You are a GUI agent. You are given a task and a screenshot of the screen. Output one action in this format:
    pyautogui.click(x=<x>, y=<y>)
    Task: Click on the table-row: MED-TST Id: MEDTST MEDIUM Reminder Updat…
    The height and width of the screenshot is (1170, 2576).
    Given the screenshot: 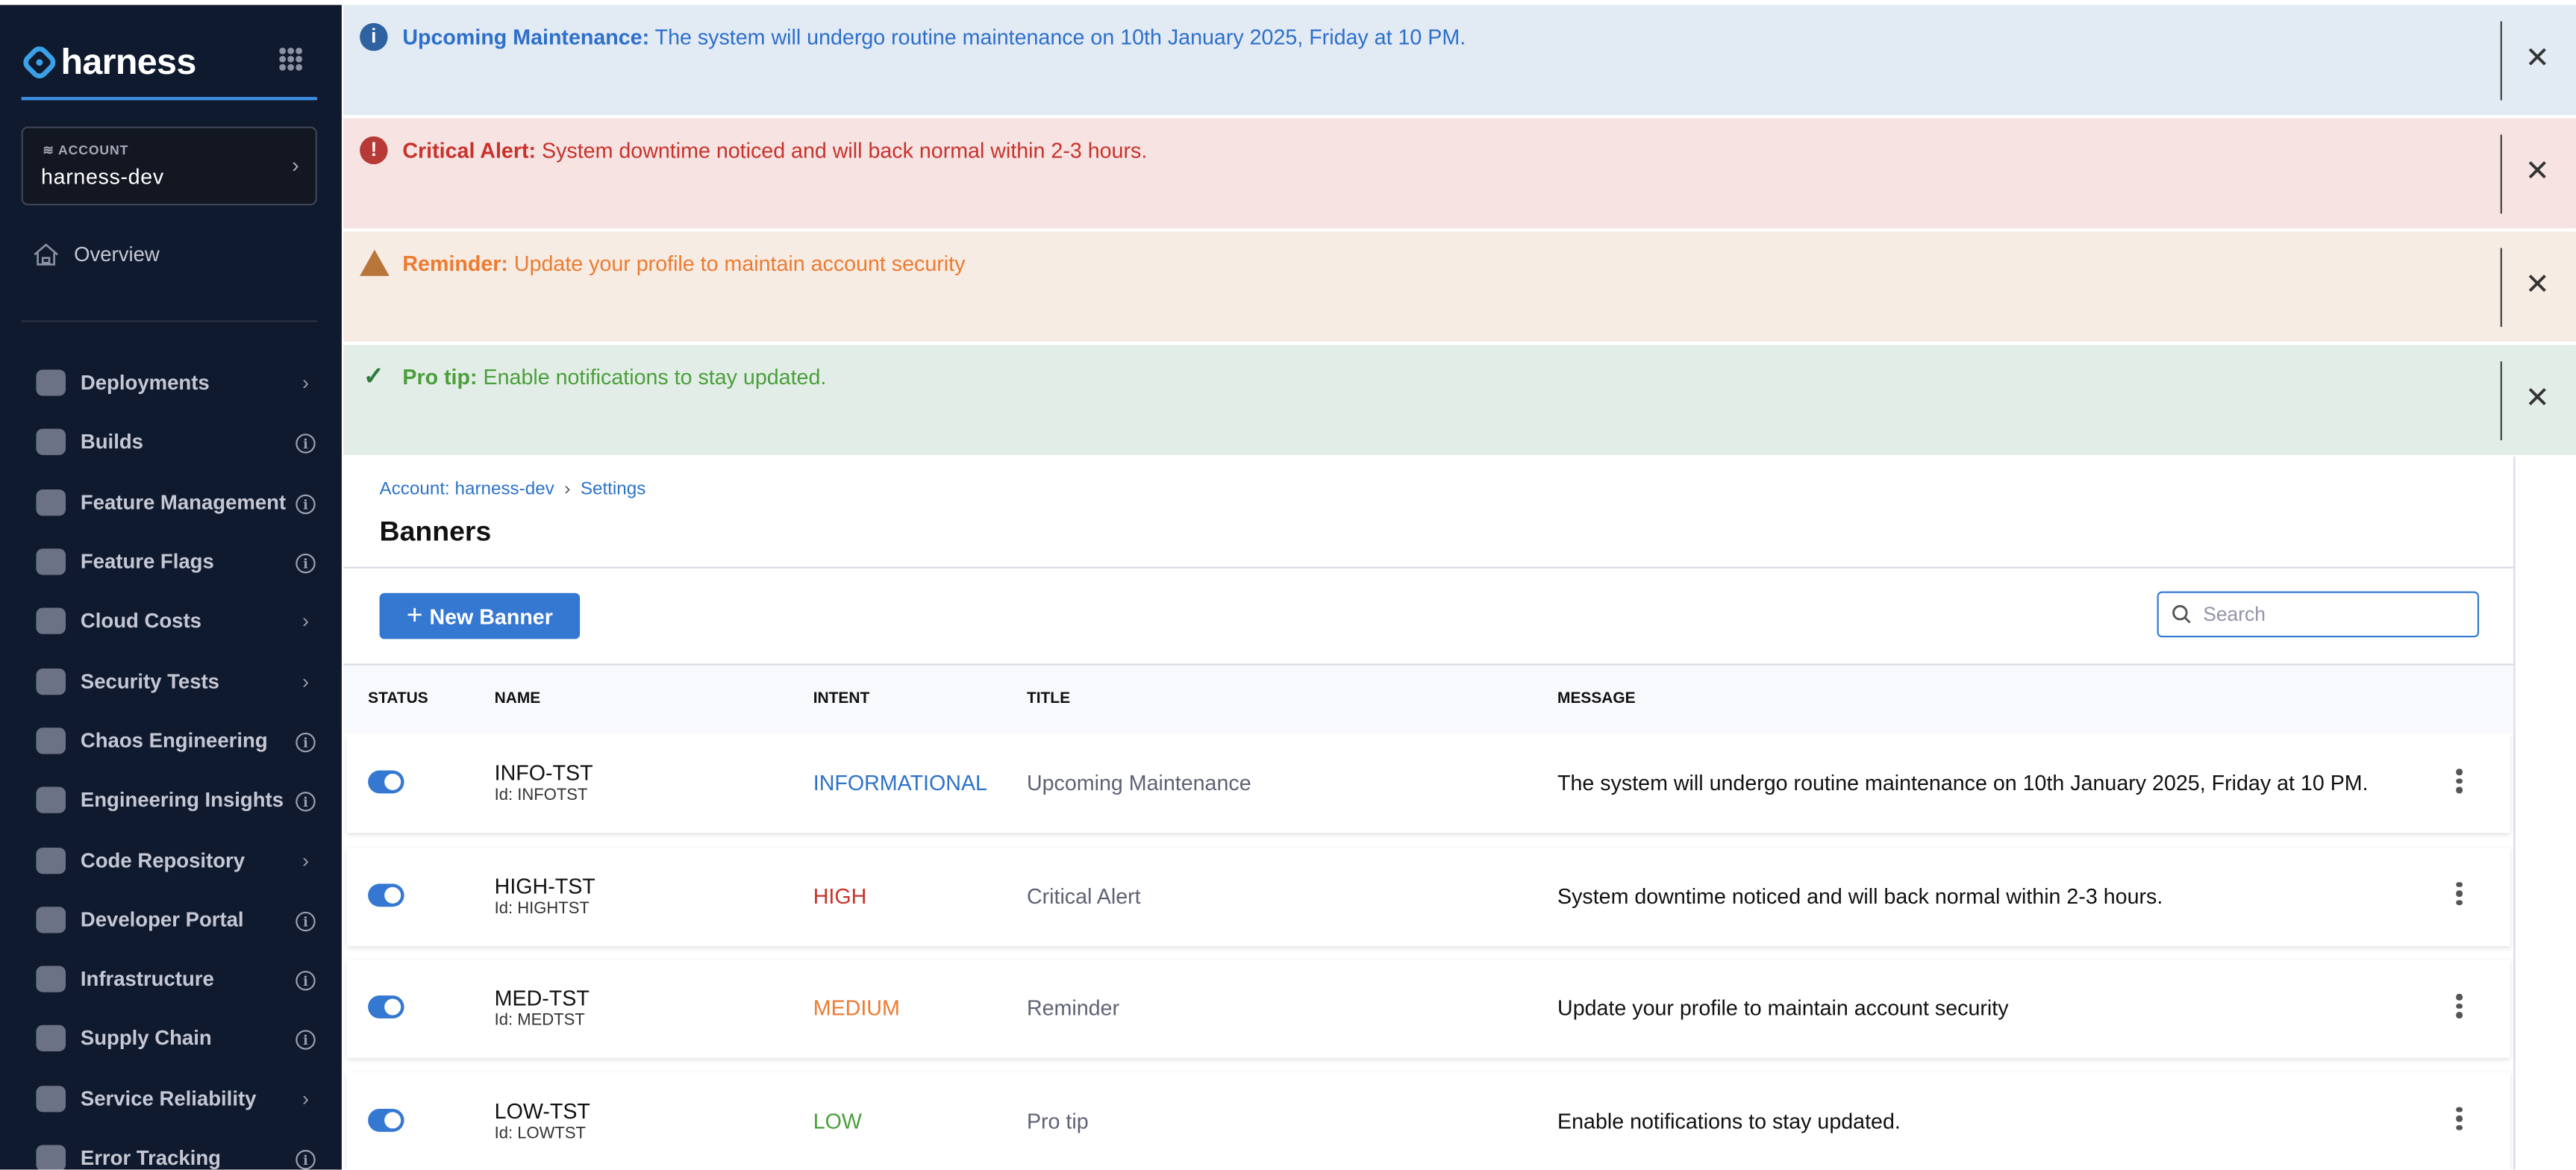 What is the action you would take?
    pyautogui.click(x=1428, y=1008)
    